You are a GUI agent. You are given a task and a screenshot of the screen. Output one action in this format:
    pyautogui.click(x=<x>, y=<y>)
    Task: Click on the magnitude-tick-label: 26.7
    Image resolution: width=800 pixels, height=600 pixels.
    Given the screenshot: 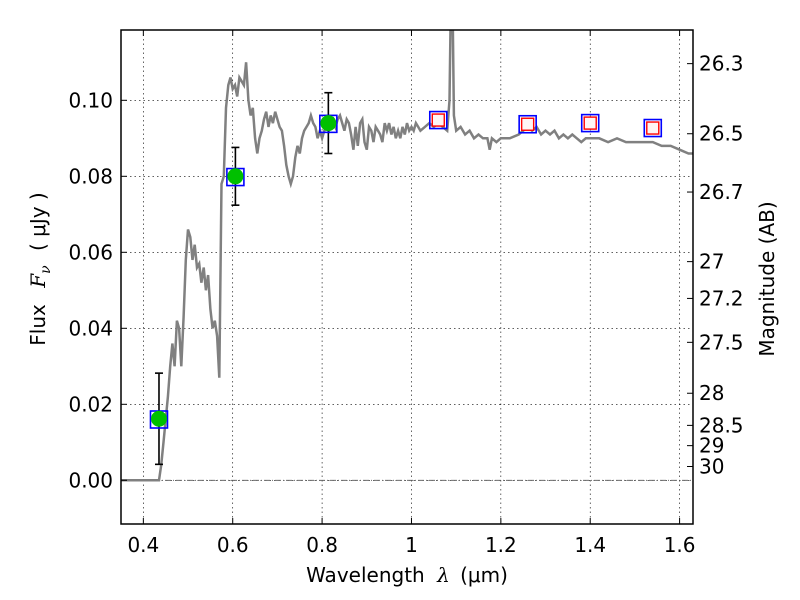 What is the action you would take?
    pyautogui.click(x=721, y=192)
    